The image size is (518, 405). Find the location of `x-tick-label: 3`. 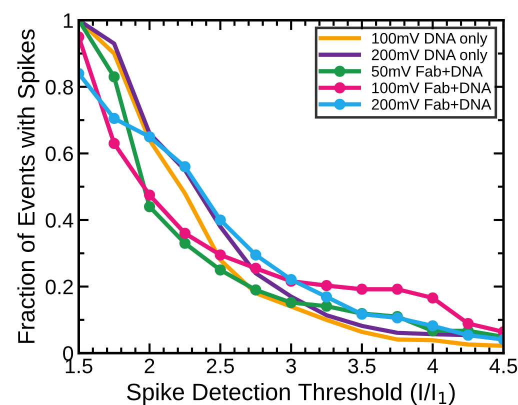

x-tick-label: 3 is located at coordinates (291, 366).